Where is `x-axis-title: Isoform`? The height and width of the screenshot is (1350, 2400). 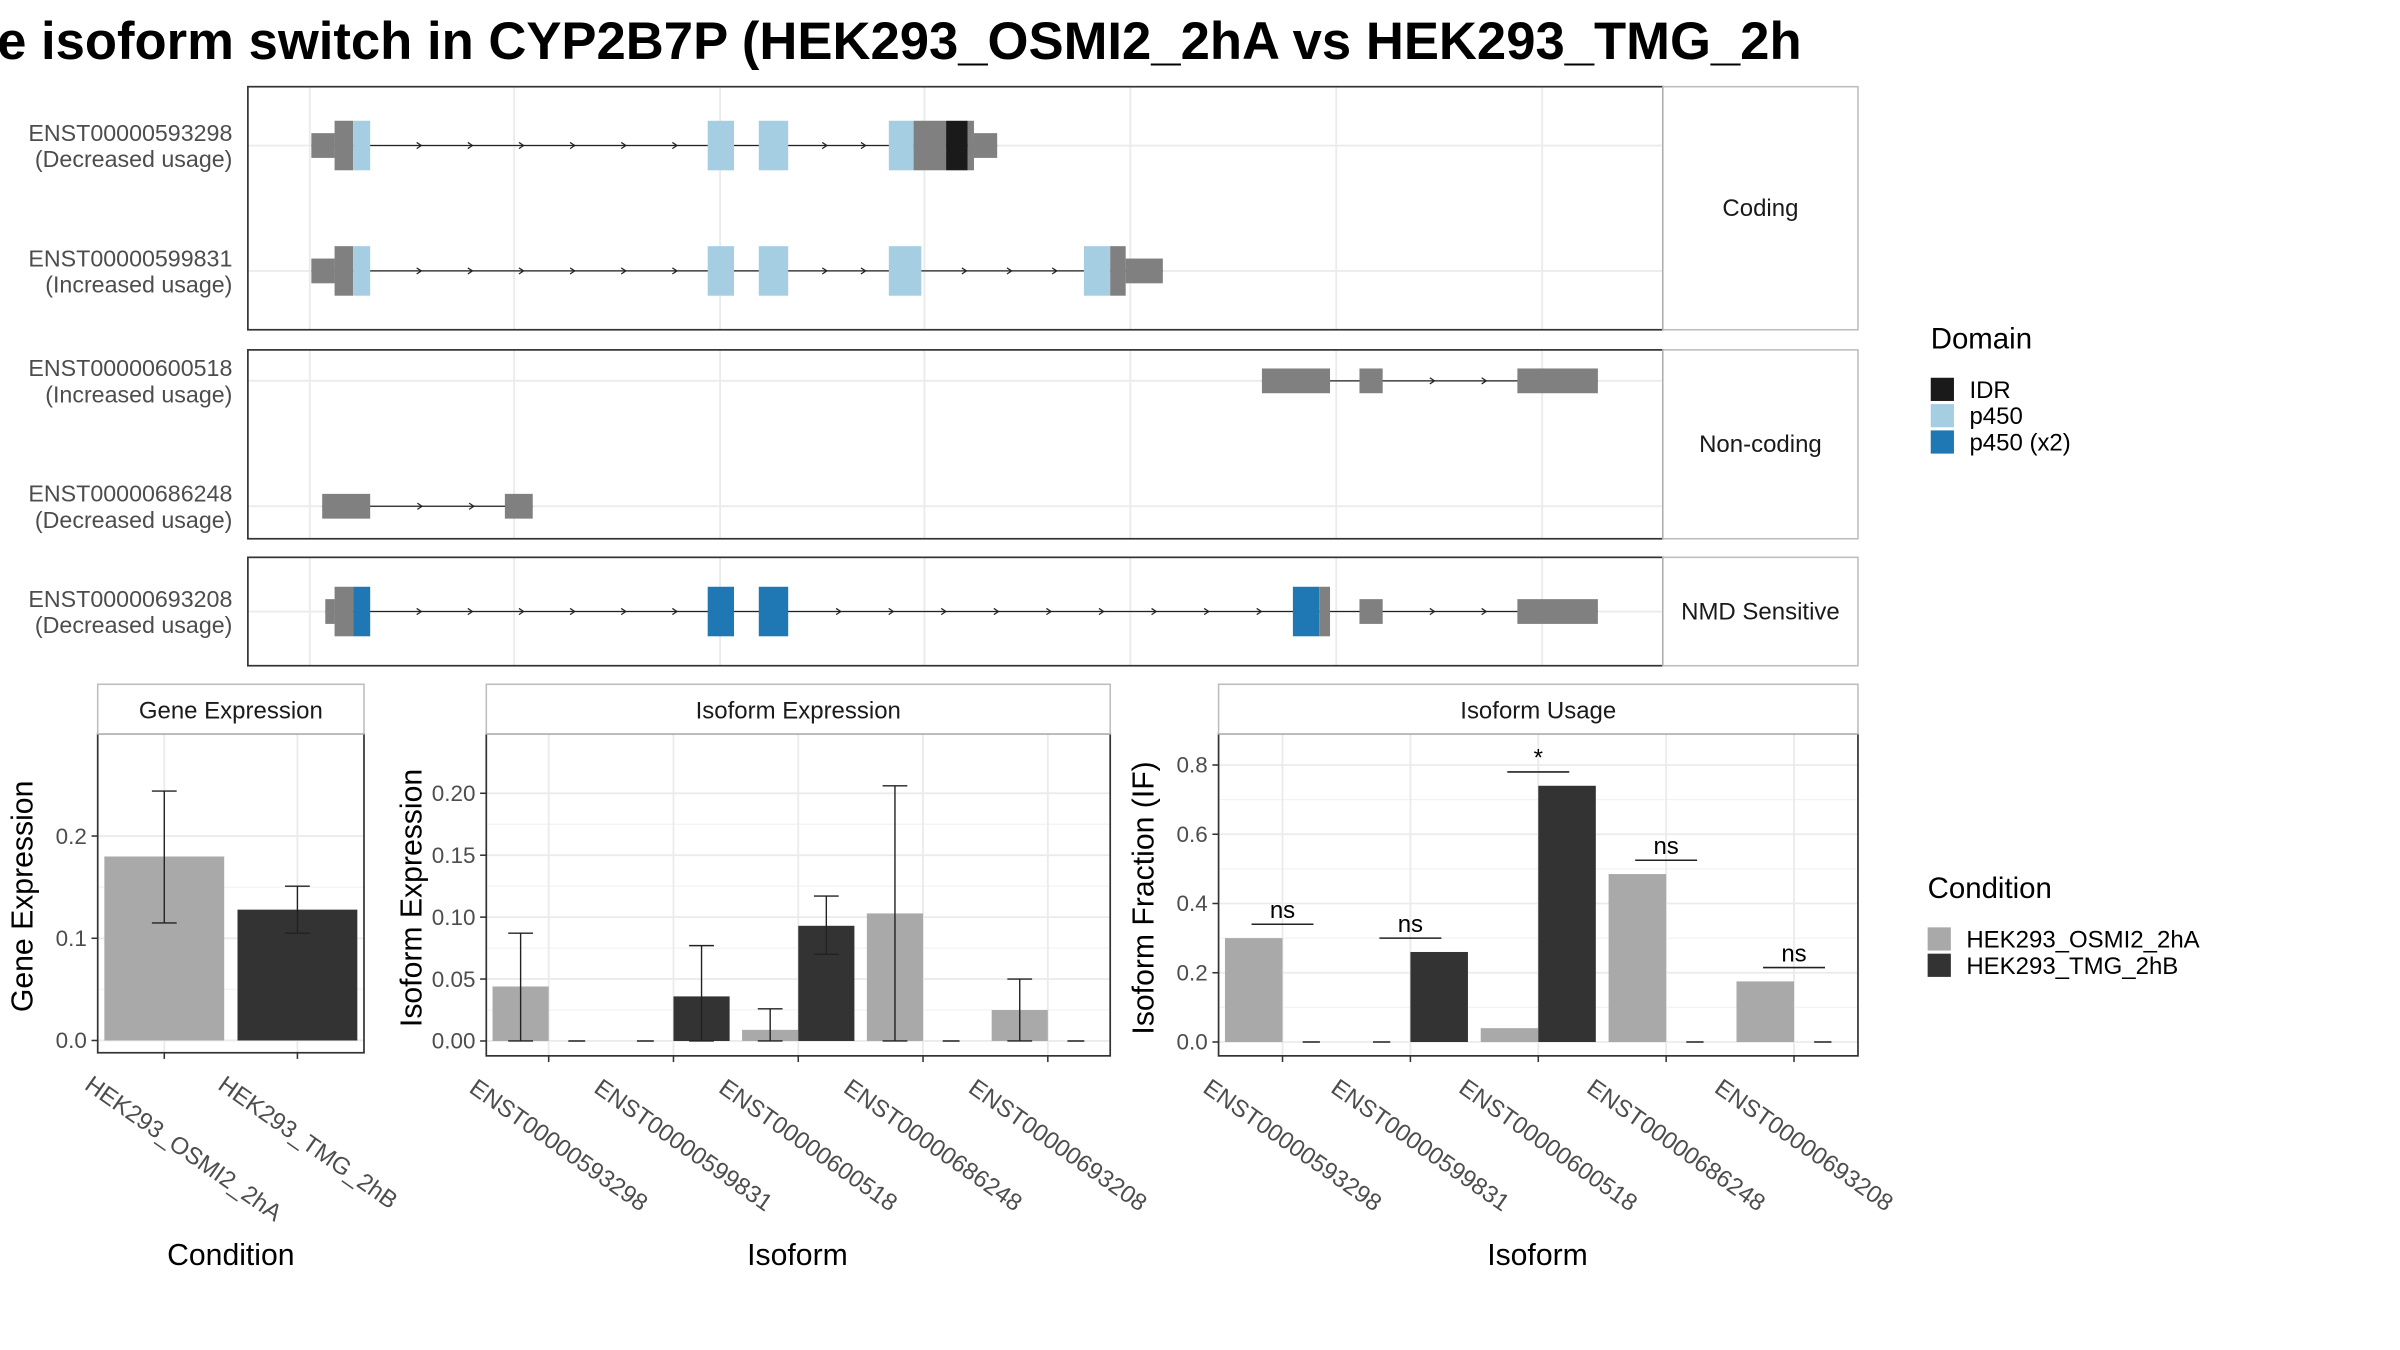
x-axis-title: Isoform is located at coordinates (797, 1255).